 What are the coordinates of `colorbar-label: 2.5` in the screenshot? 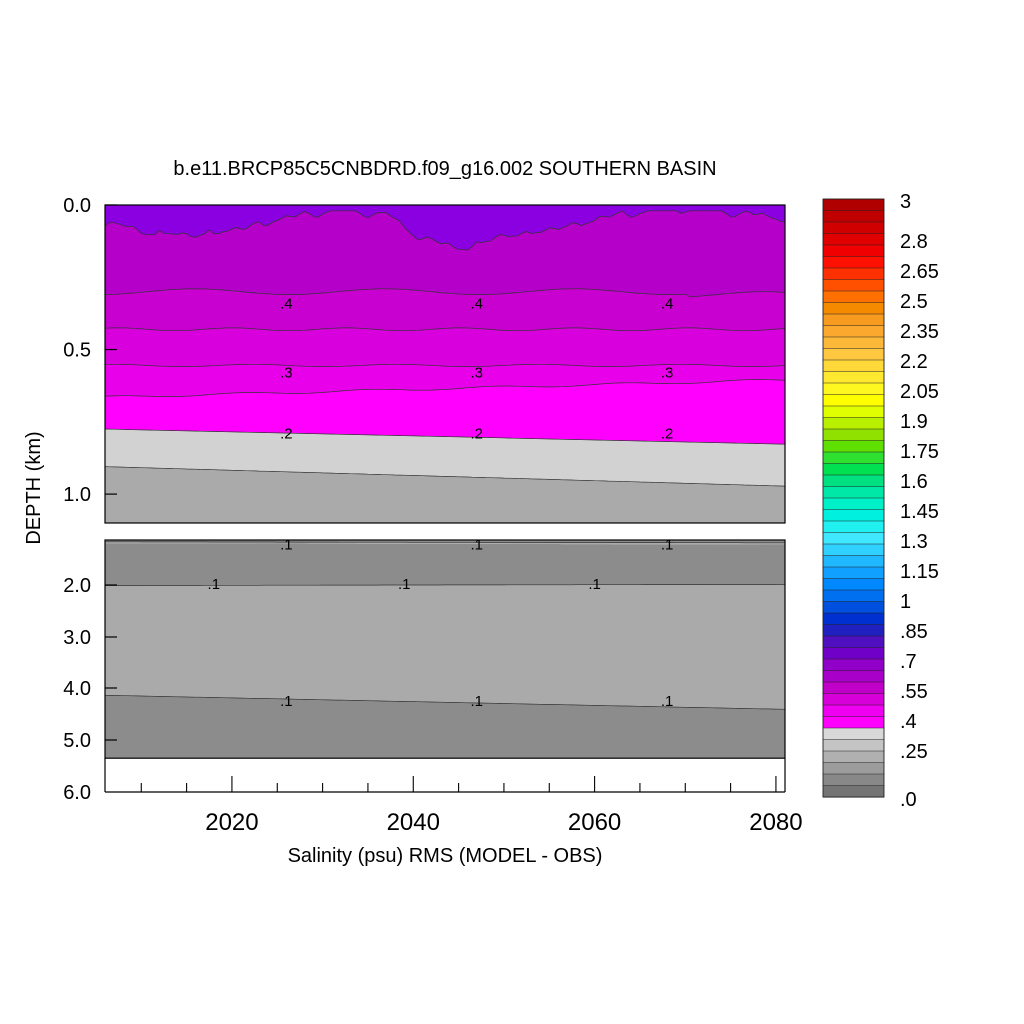 It's located at (914, 302).